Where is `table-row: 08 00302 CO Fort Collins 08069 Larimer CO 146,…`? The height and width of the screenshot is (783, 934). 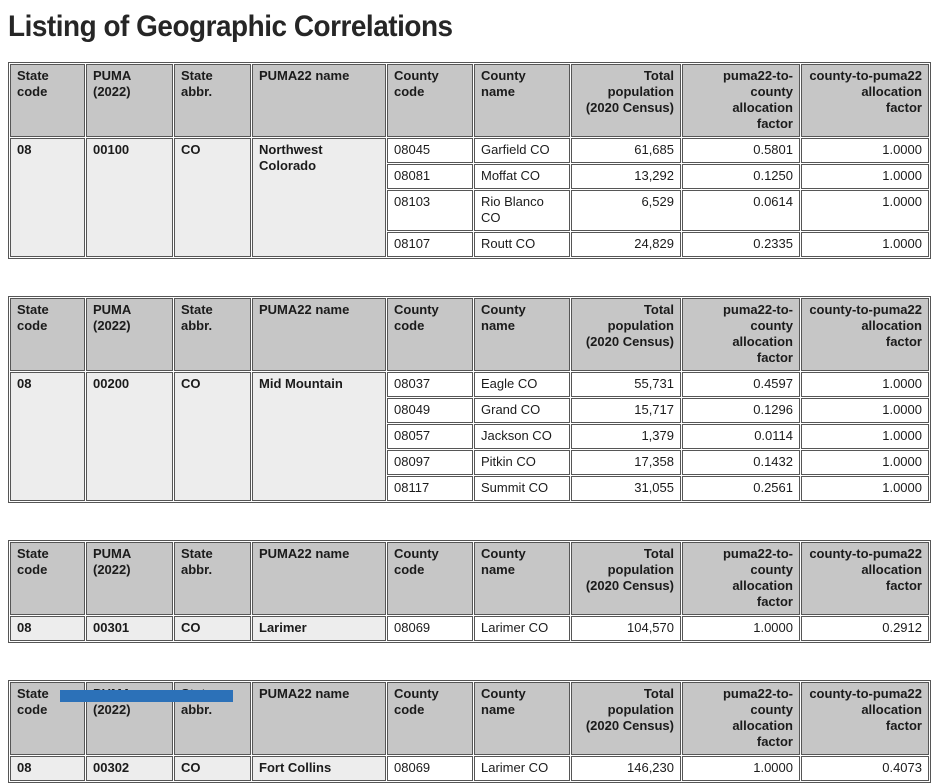
table-row: 08 00302 CO Fort Collins 08069 Larimer CO 146,… is located at coordinates (469, 768).